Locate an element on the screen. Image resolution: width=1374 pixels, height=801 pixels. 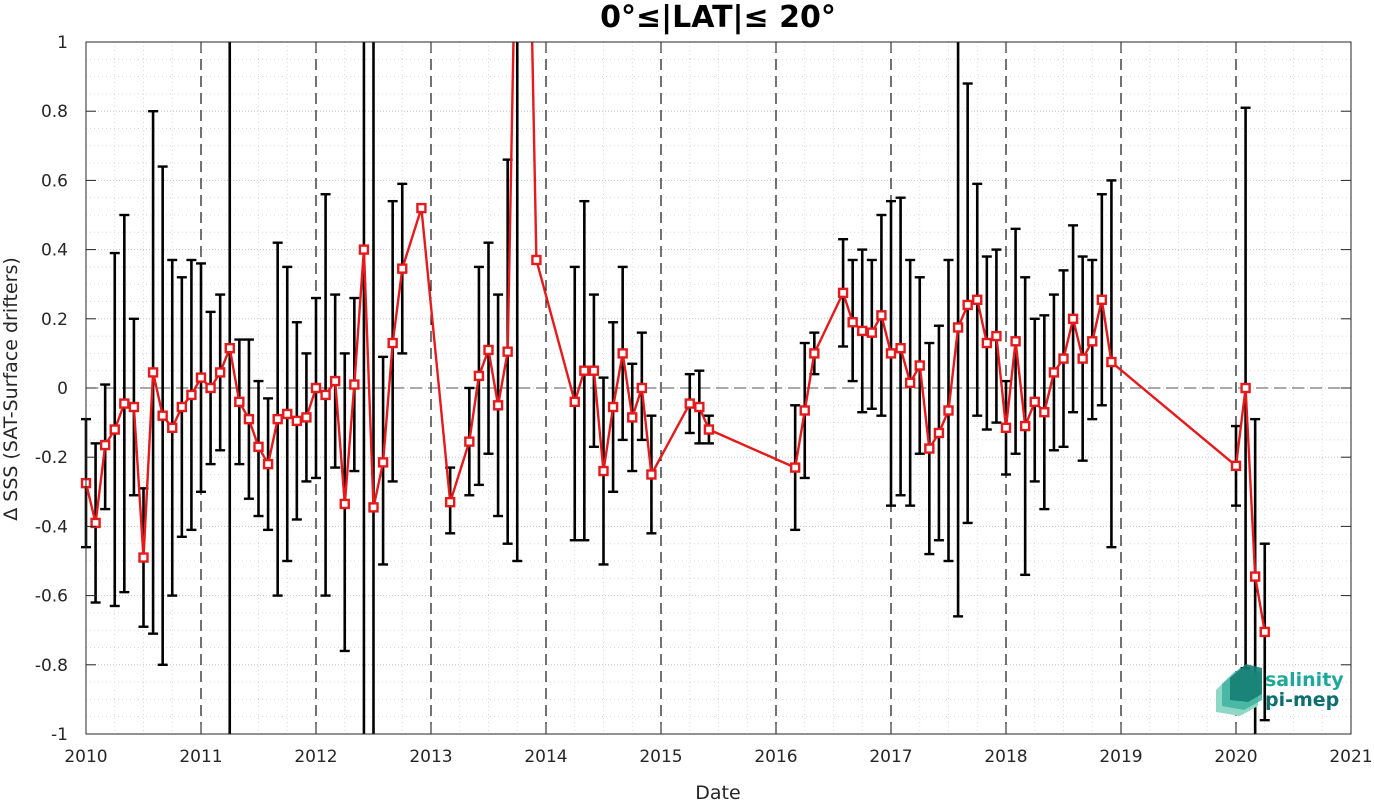
y-tick-label: -0.8 is located at coordinates (51, 666).